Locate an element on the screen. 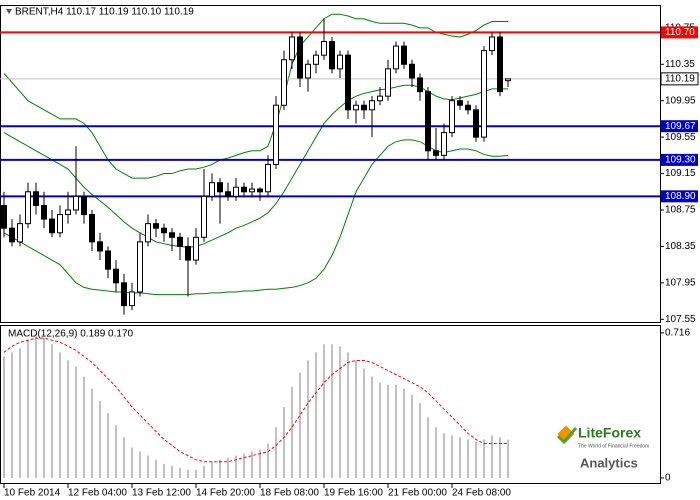  y-tick-label: 108.75 is located at coordinates (680, 210).